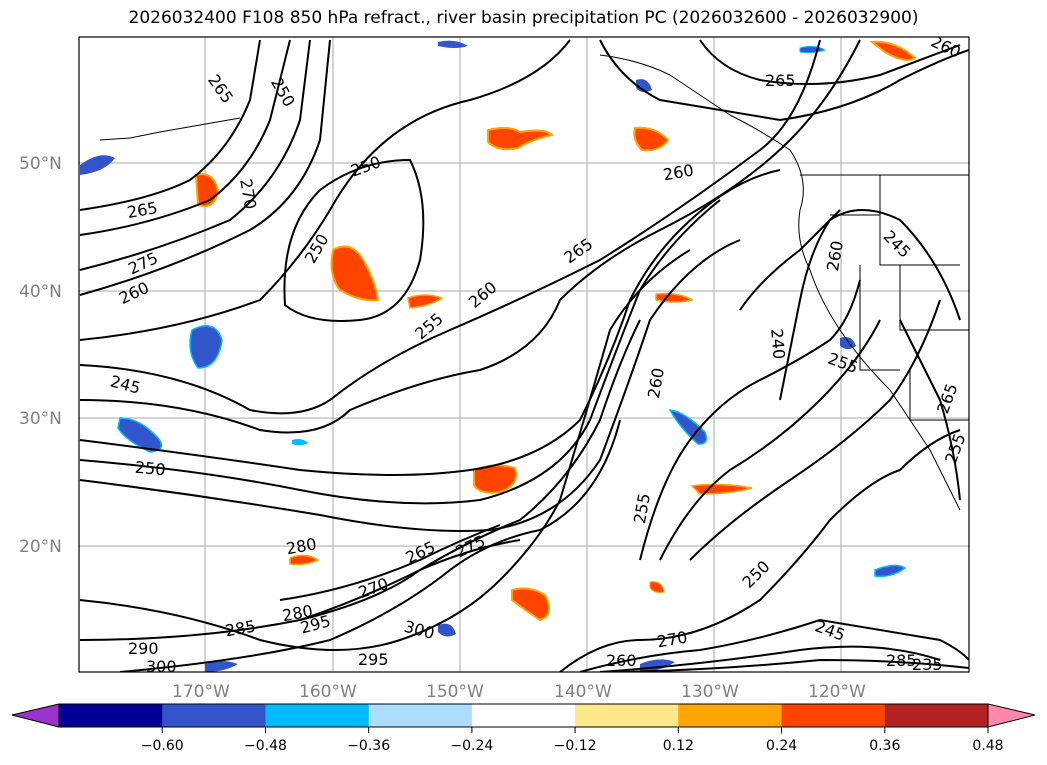 This screenshot has height=765, width=1047. Describe the element at coordinates (368, 746) in the screenshot. I see `colorbar-tick-label: −0.36` at that location.